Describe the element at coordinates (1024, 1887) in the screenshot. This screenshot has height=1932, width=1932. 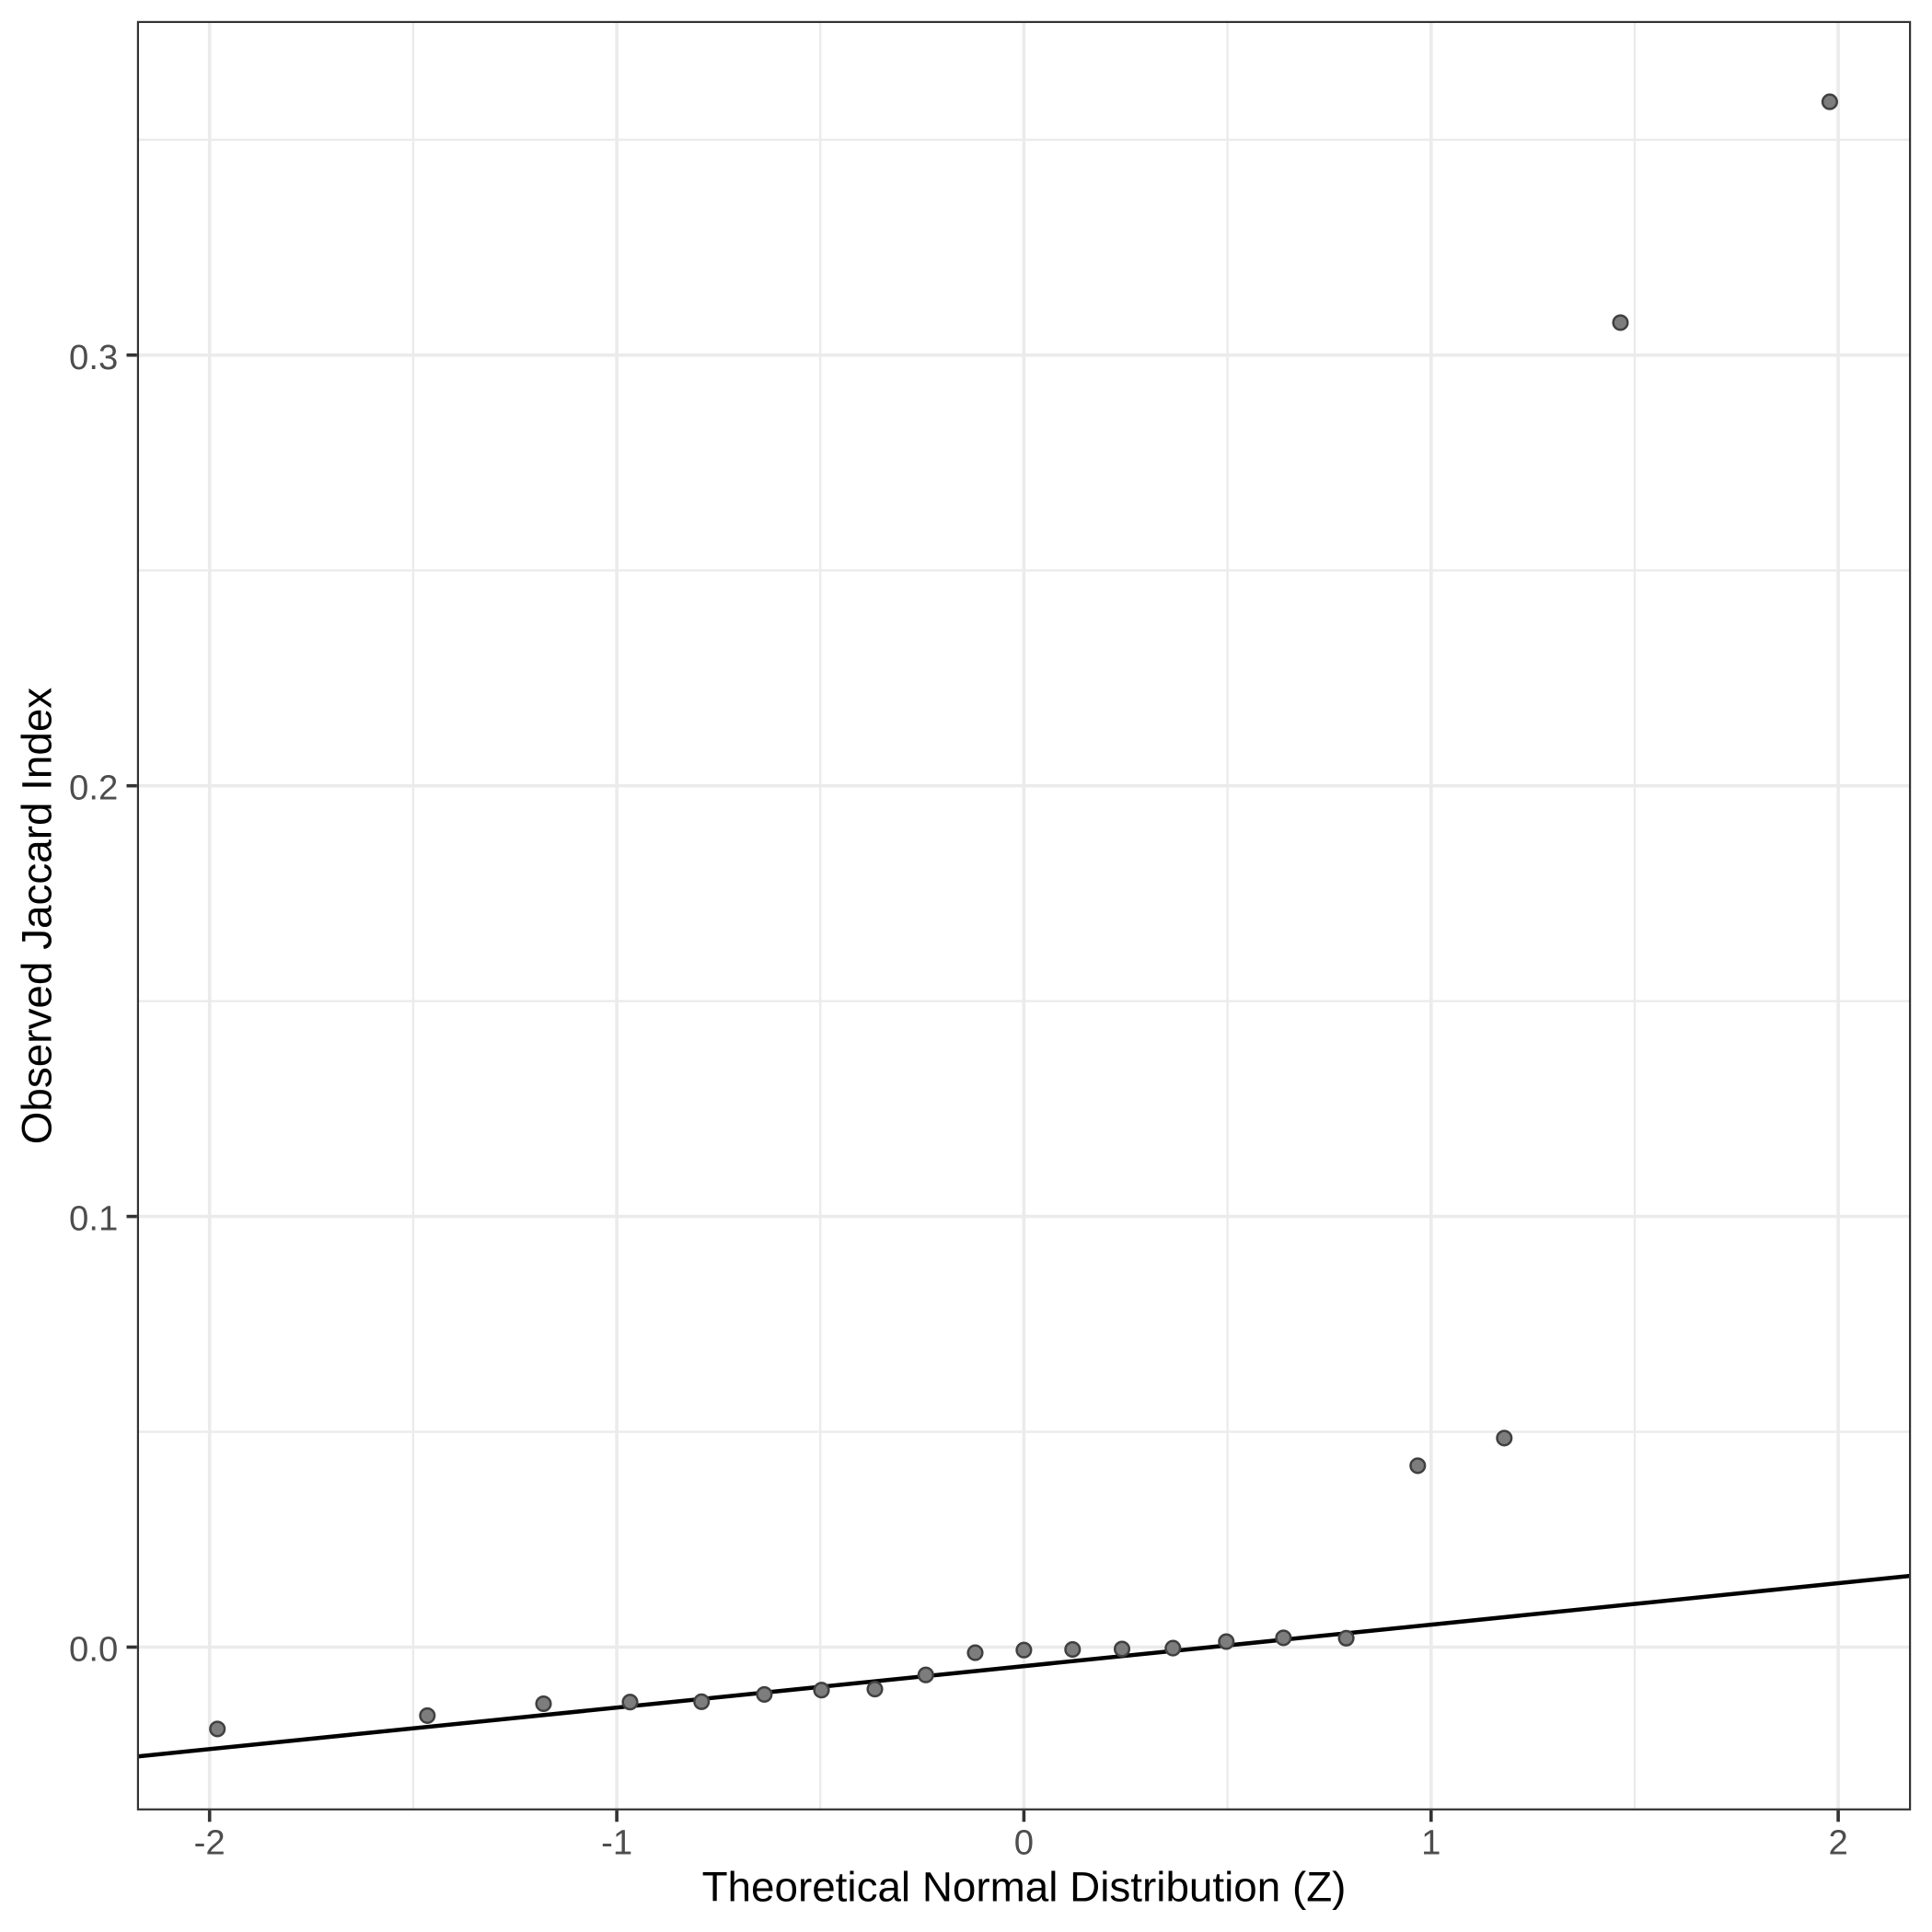
I see `svg-text:Theoretical Normal Distributio: Theoretical Normal Distribution (Z)` at that location.